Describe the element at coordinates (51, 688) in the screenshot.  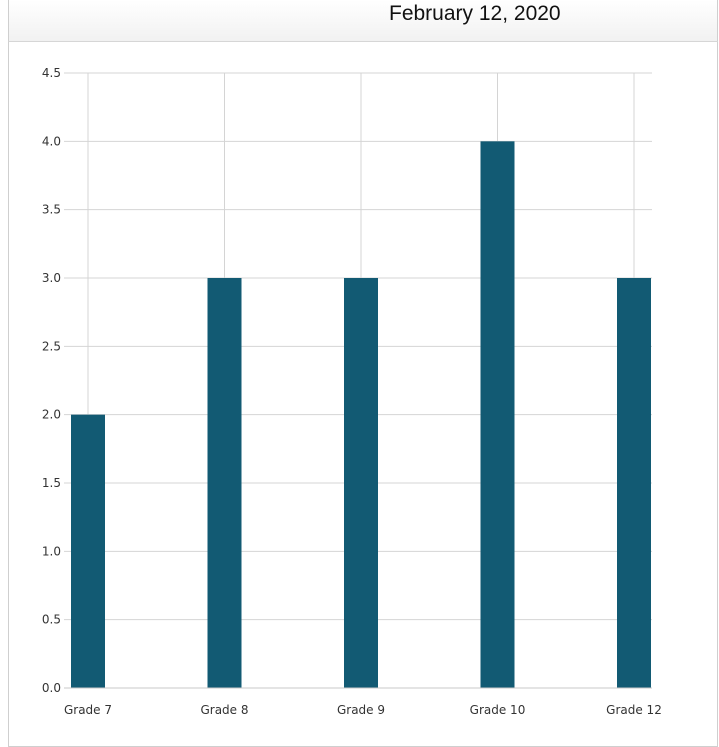
I see `y-tick-label: 0.0` at that location.